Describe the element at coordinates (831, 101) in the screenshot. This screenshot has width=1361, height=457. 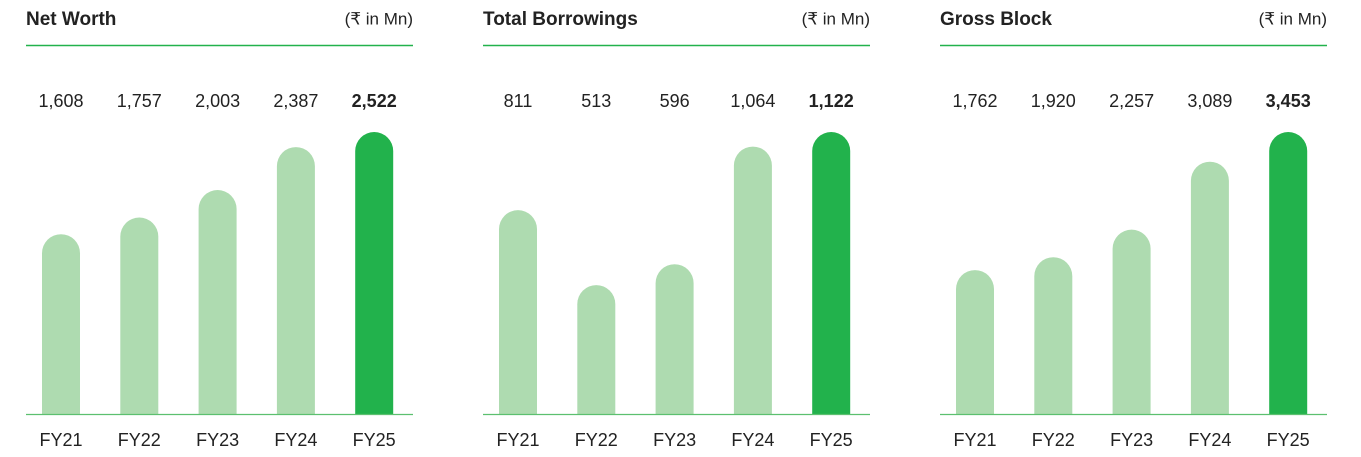
I see `value-label: 1,122` at that location.